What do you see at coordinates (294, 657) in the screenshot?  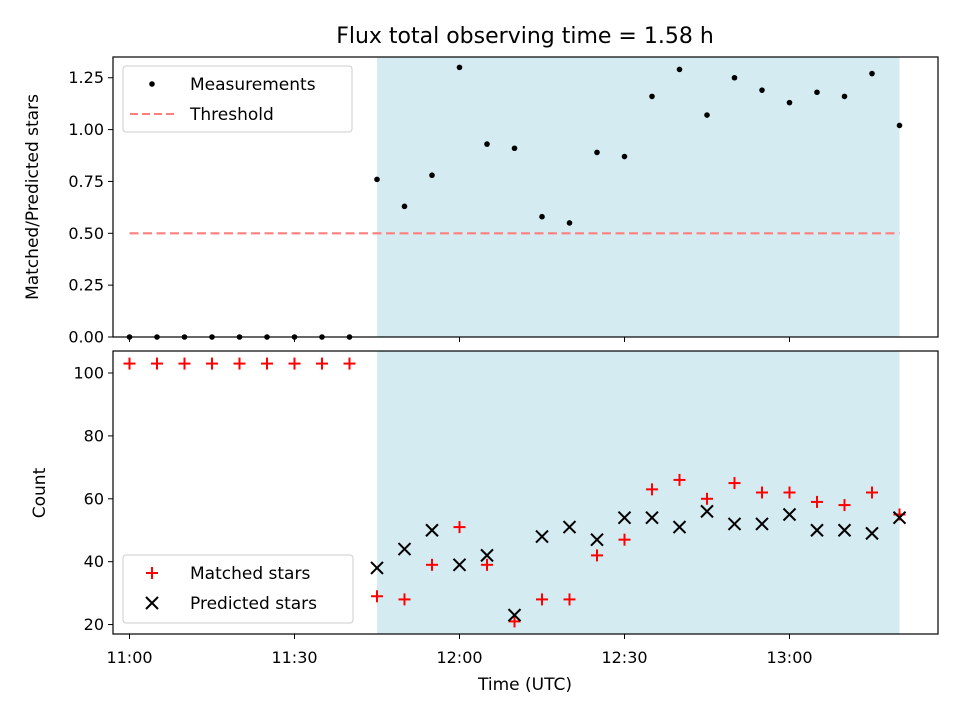 I see `x-tick-label: 11:30` at bounding box center [294, 657].